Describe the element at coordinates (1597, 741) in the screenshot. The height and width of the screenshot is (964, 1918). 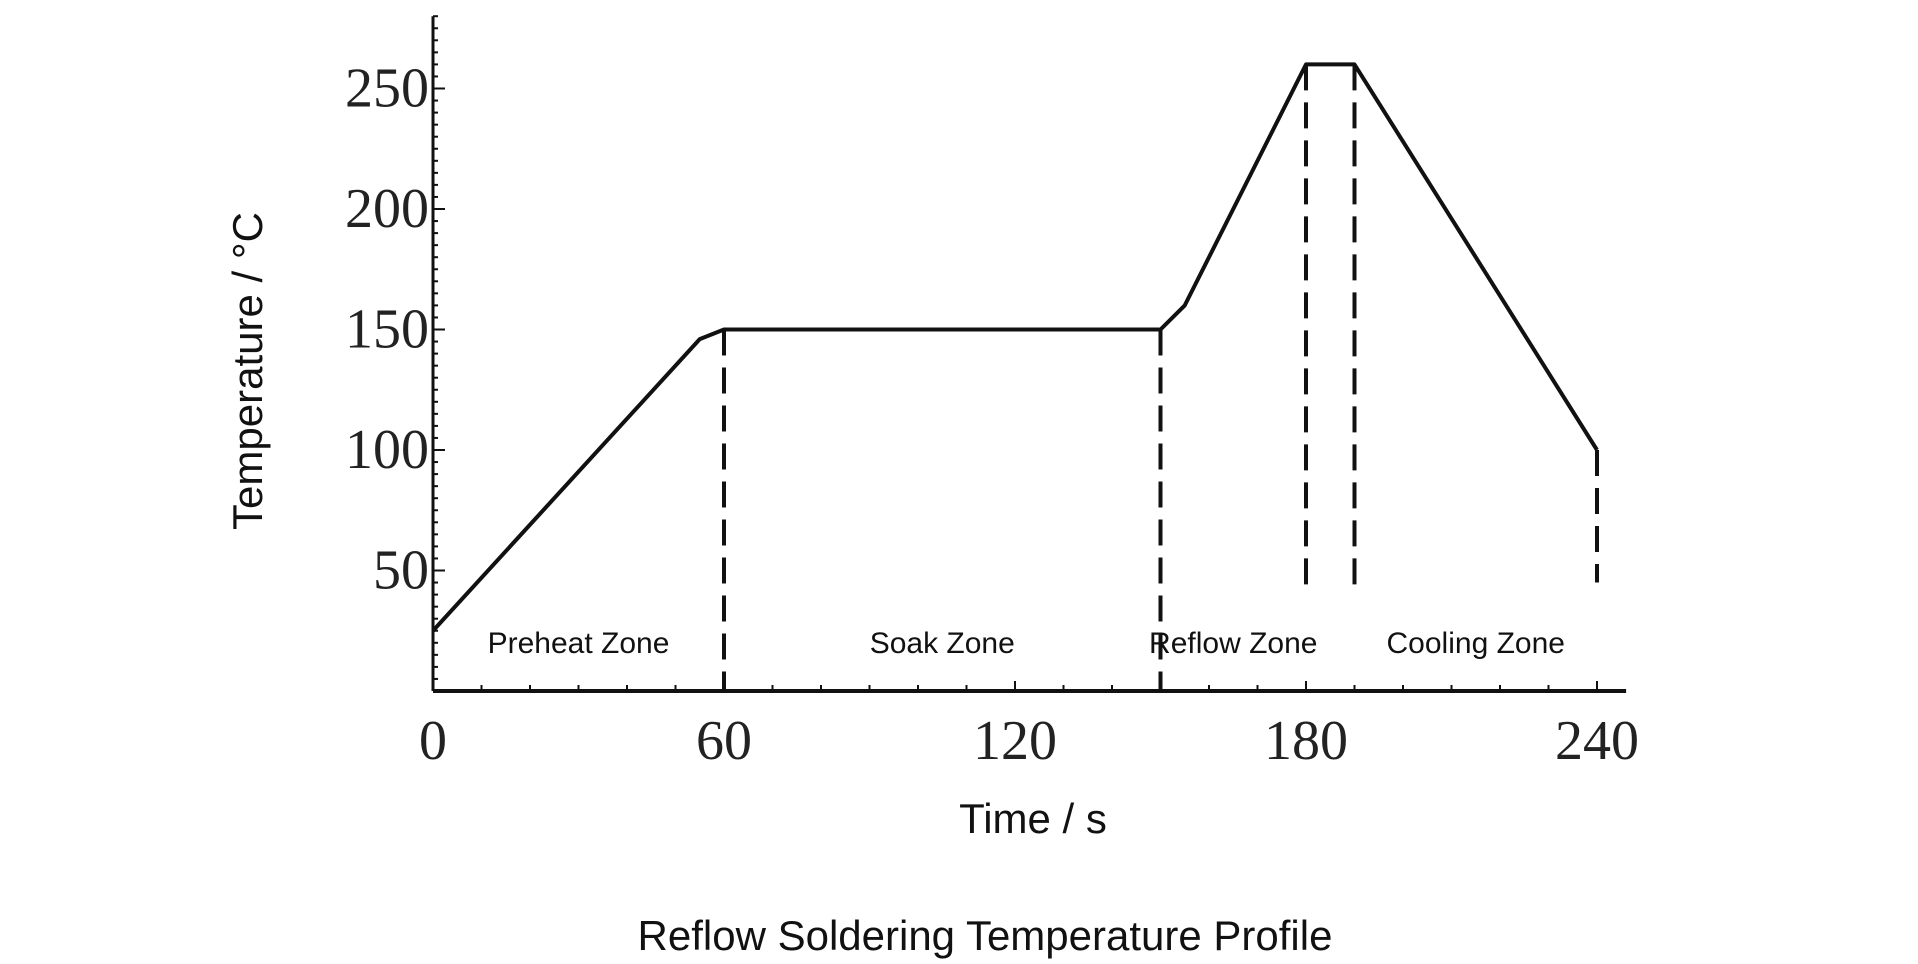
I see `x-tick-label: 240` at that location.